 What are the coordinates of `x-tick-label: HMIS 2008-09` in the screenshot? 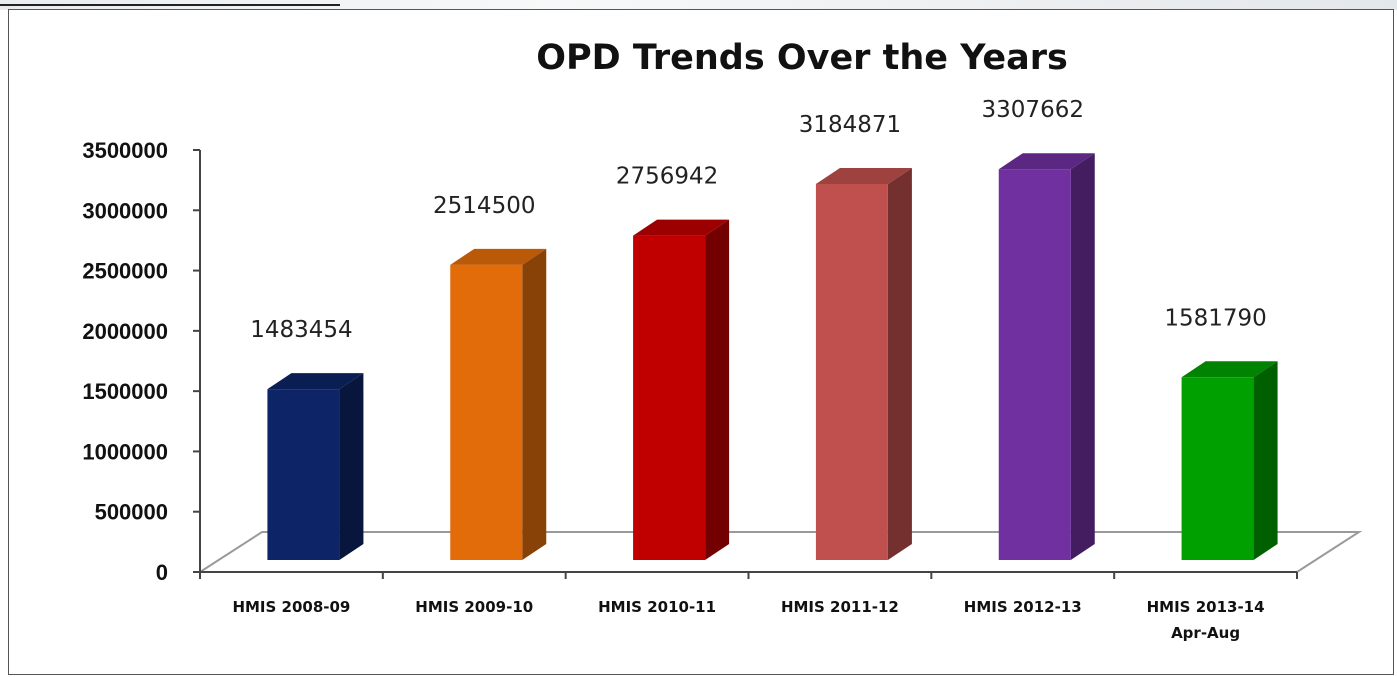 It's located at (291, 607).